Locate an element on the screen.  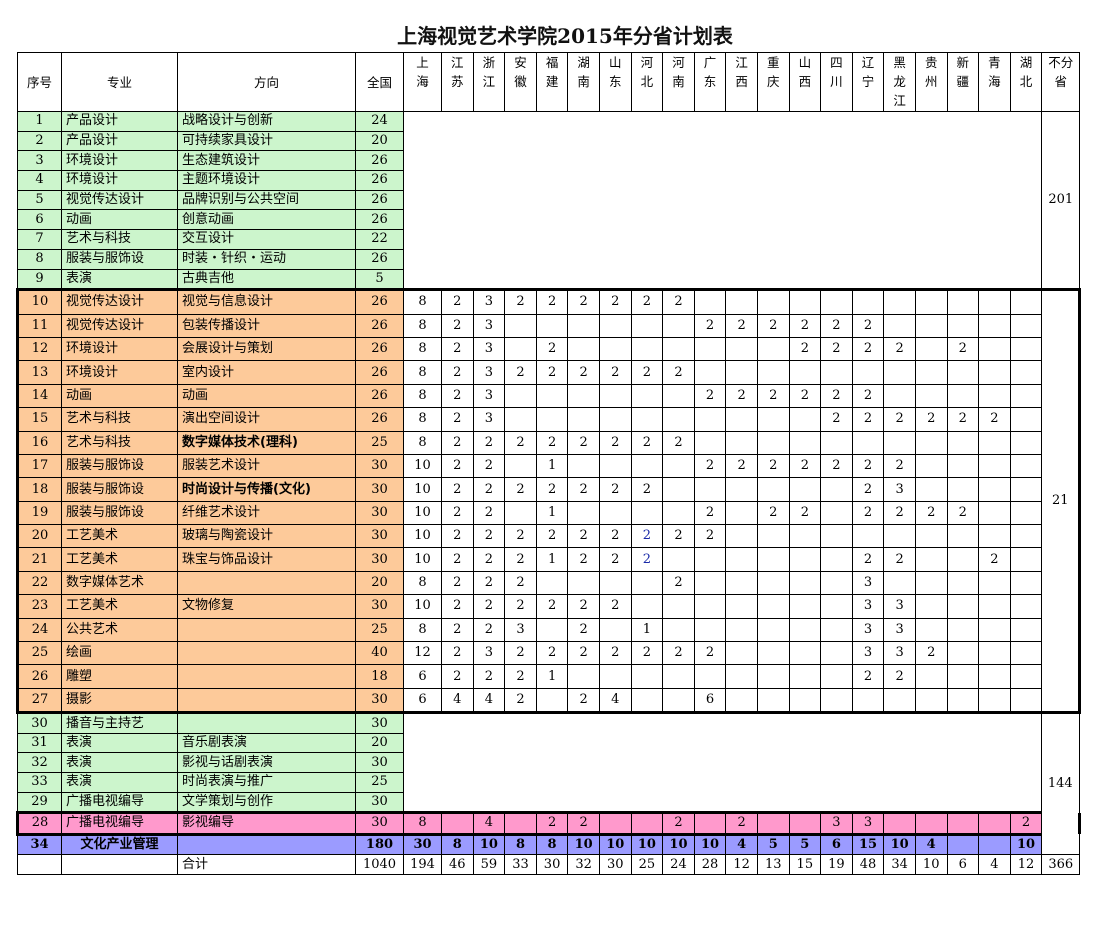
header-province: 河 北 is located at coordinates (647, 82).